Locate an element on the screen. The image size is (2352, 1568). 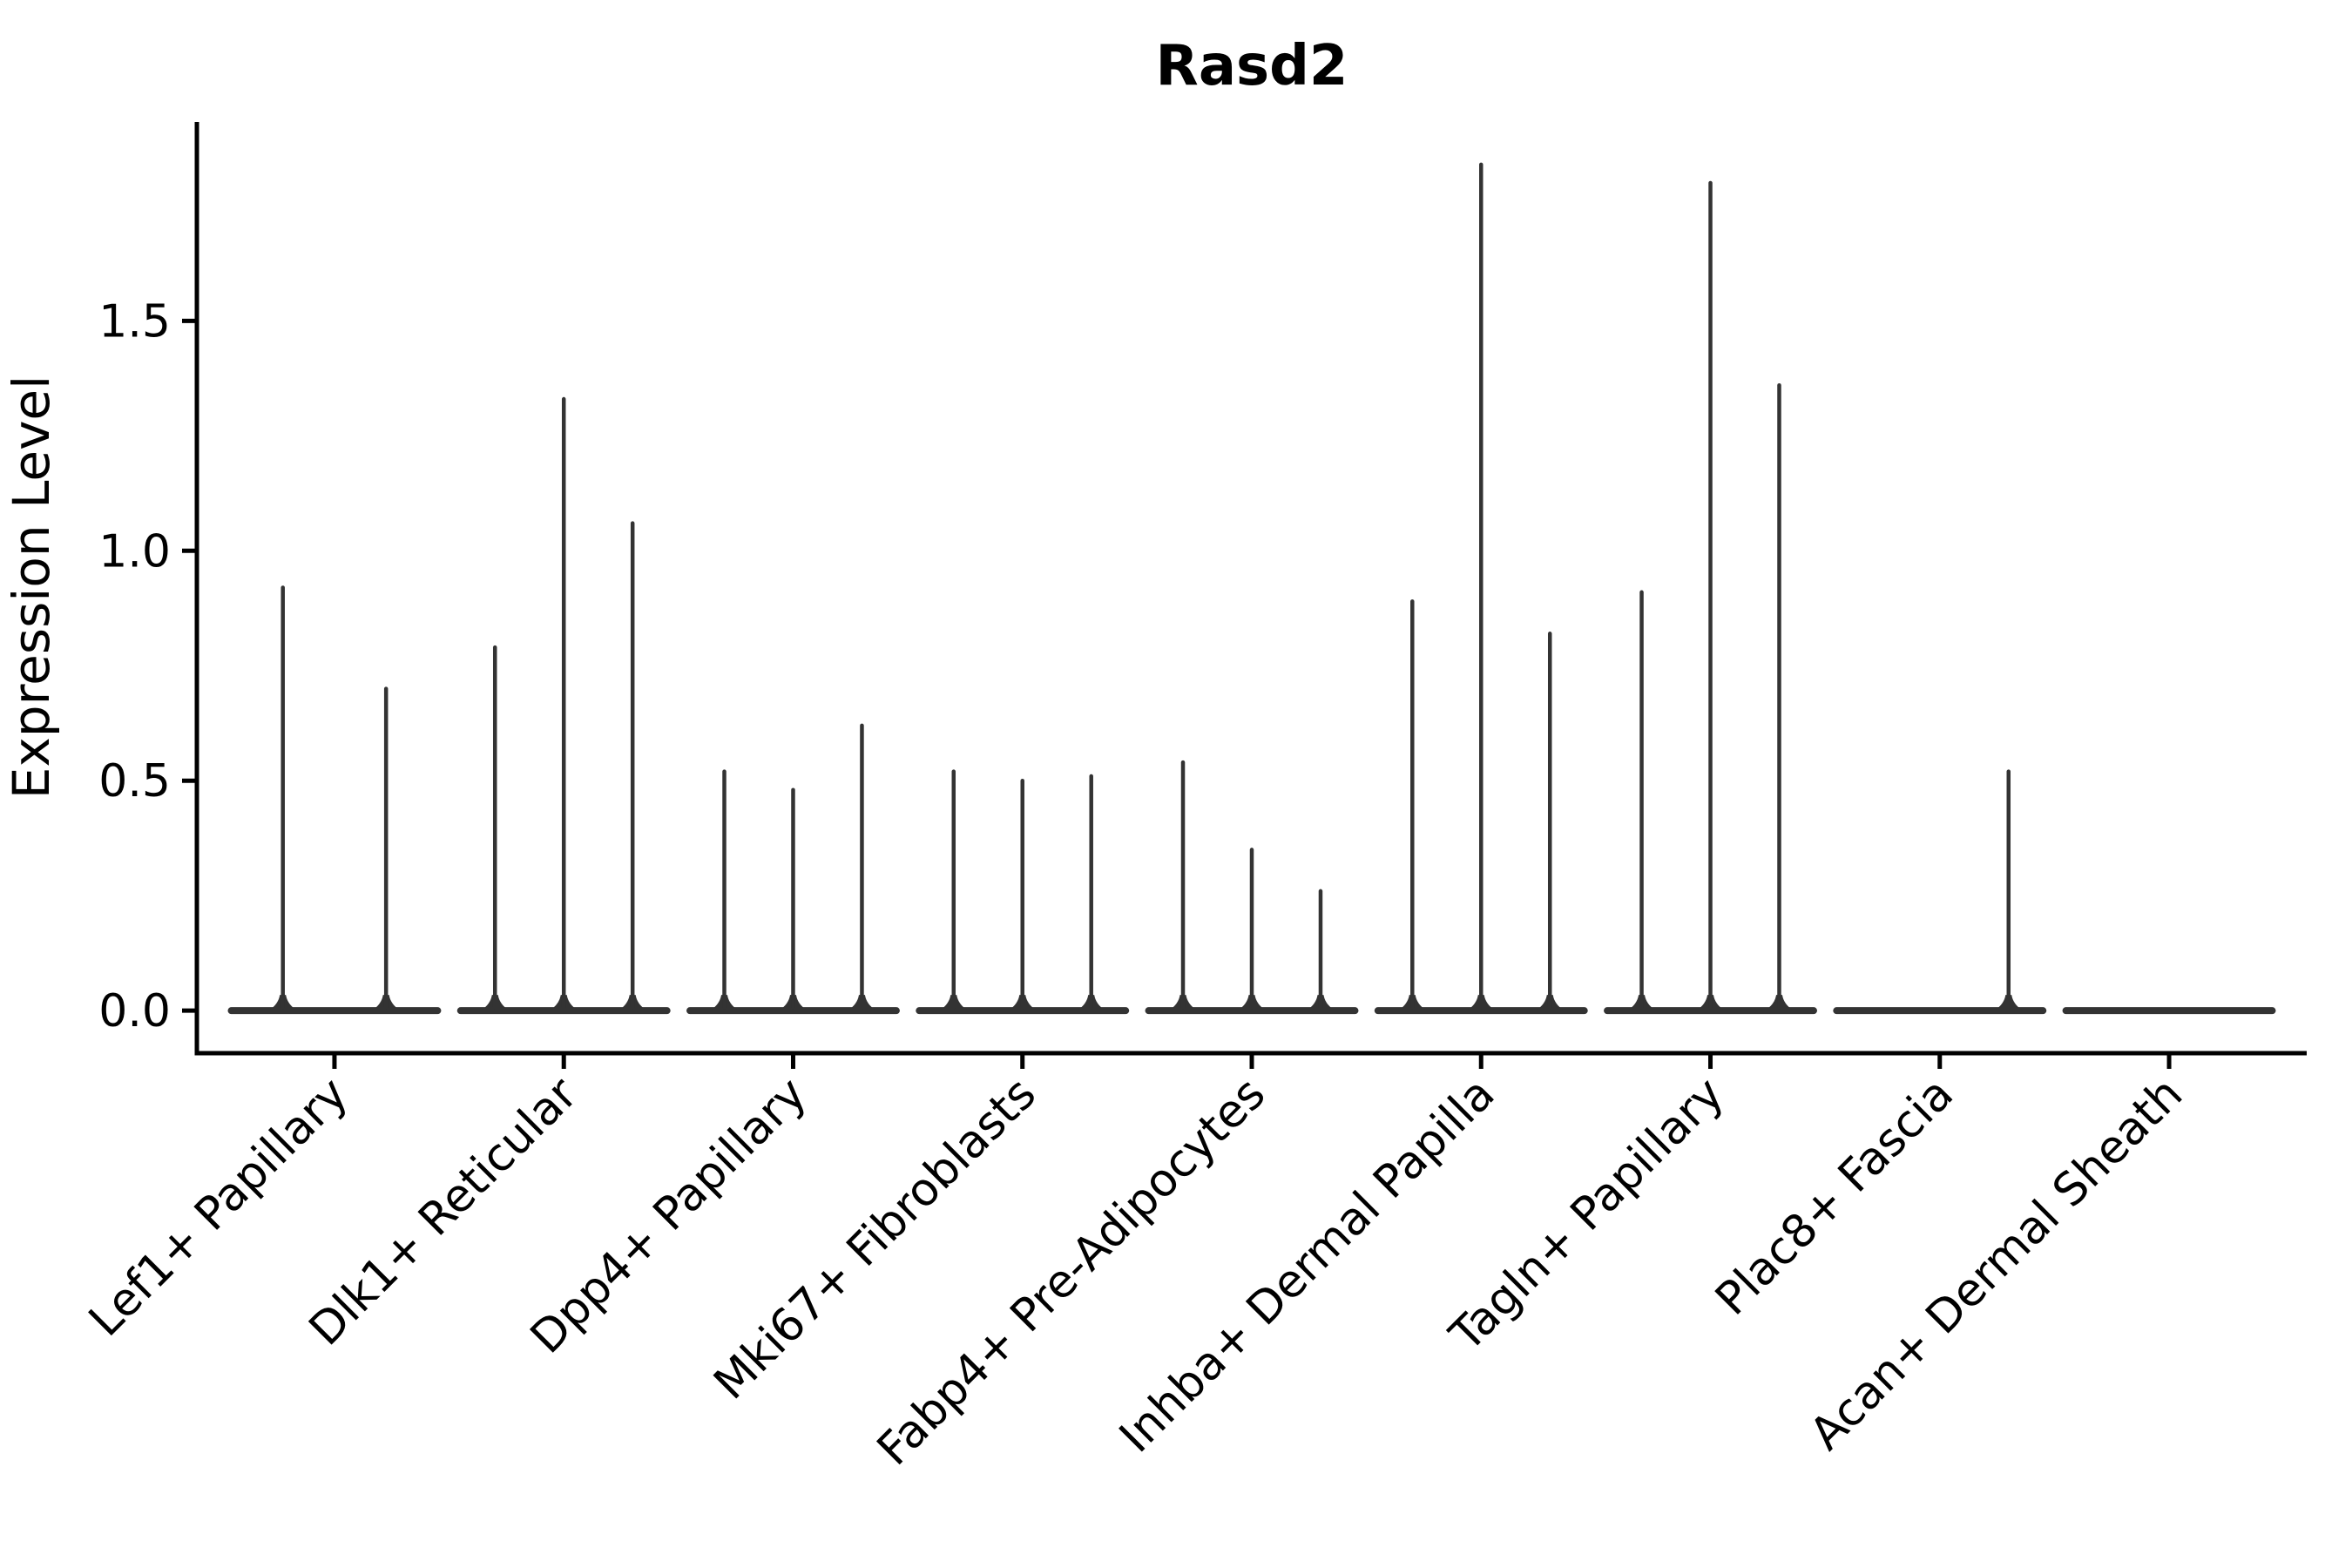
x-tick-label: Acan+ Dermal Sheath is located at coordinates (1997, 1264).